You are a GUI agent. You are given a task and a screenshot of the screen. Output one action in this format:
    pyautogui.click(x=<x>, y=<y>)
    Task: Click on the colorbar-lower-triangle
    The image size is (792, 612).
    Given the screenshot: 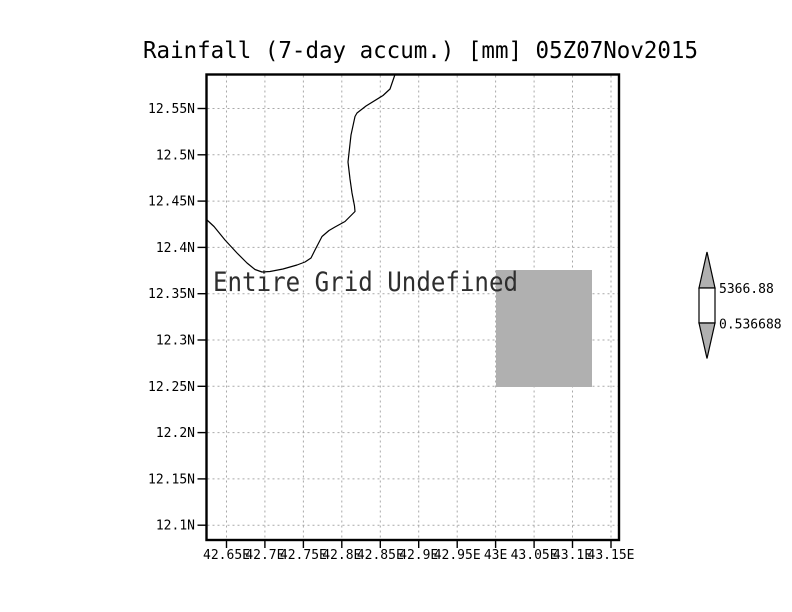 What is the action you would take?
    pyautogui.click(x=707, y=340)
    